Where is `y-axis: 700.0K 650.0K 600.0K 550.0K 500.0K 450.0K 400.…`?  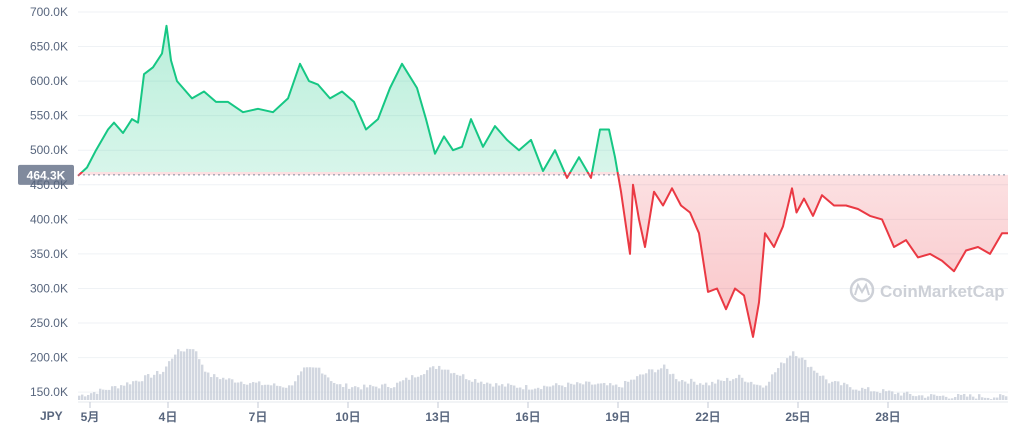 y-axis: 700.0K 650.0K 600.0K 550.0K 500.0K 450.0K 400.… is located at coordinates (49, 202).